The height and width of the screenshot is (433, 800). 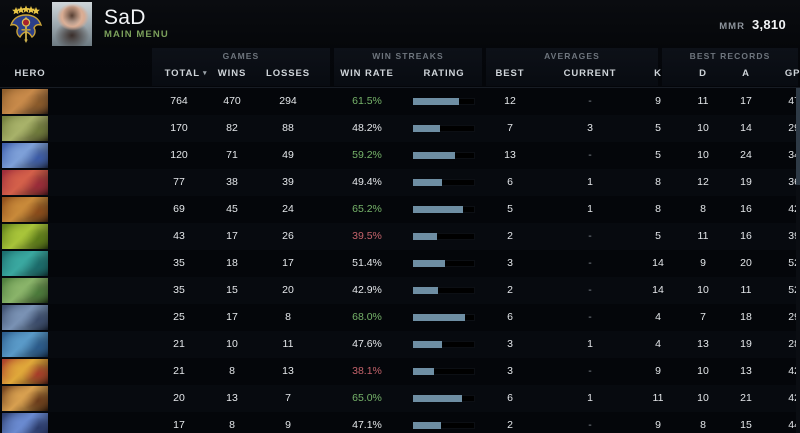 What do you see at coordinates (72, 24) in the screenshot?
I see `player-avatar` at bounding box center [72, 24].